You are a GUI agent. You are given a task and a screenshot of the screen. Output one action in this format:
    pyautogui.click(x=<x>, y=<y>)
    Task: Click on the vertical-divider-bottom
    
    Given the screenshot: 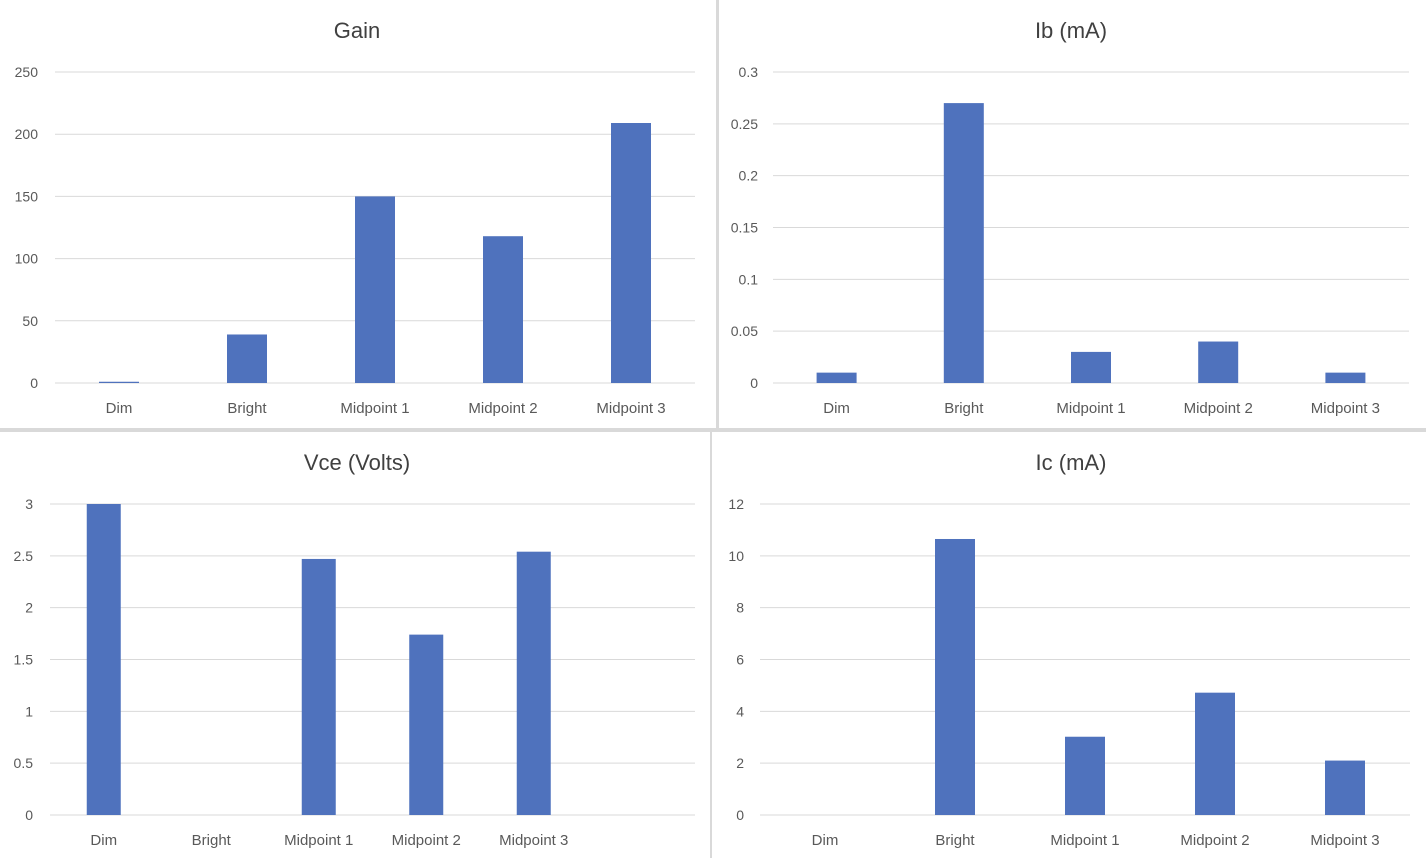 What is the action you would take?
    pyautogui.click(x=711, y=645)
    